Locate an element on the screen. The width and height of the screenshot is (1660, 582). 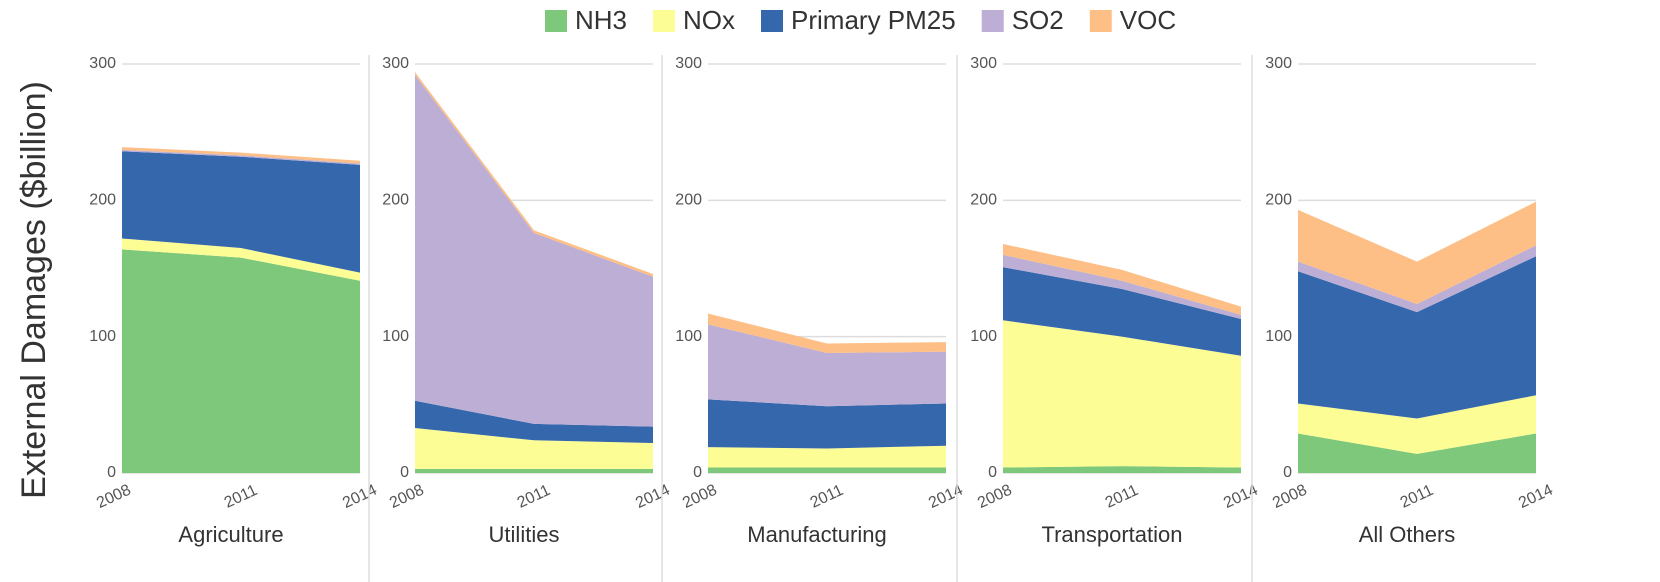
legend: NH3 NOx Primary PM25 SO2 VOC is located at coordinates (860, 20).